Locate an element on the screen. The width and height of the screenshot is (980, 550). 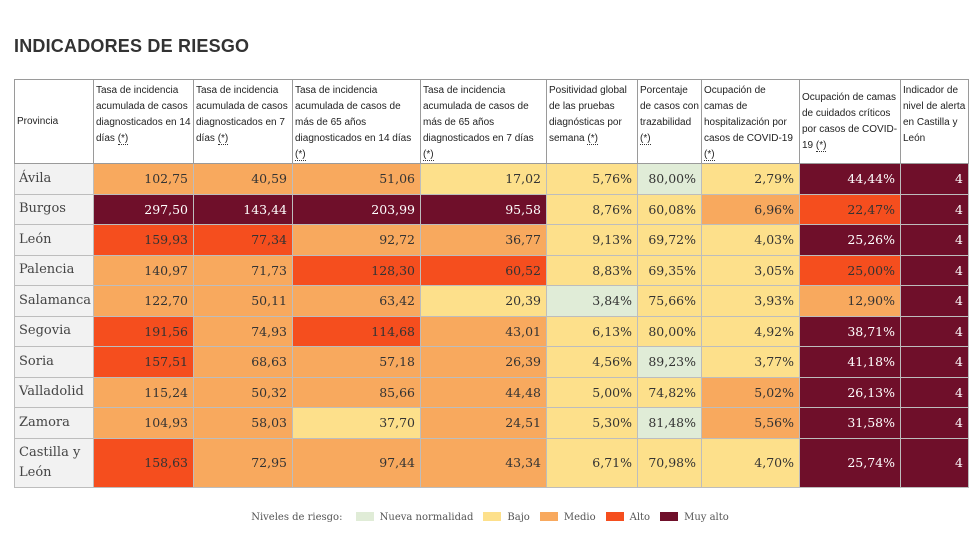
indicator-cell: 75,66% is located at coordinates (669, 301).